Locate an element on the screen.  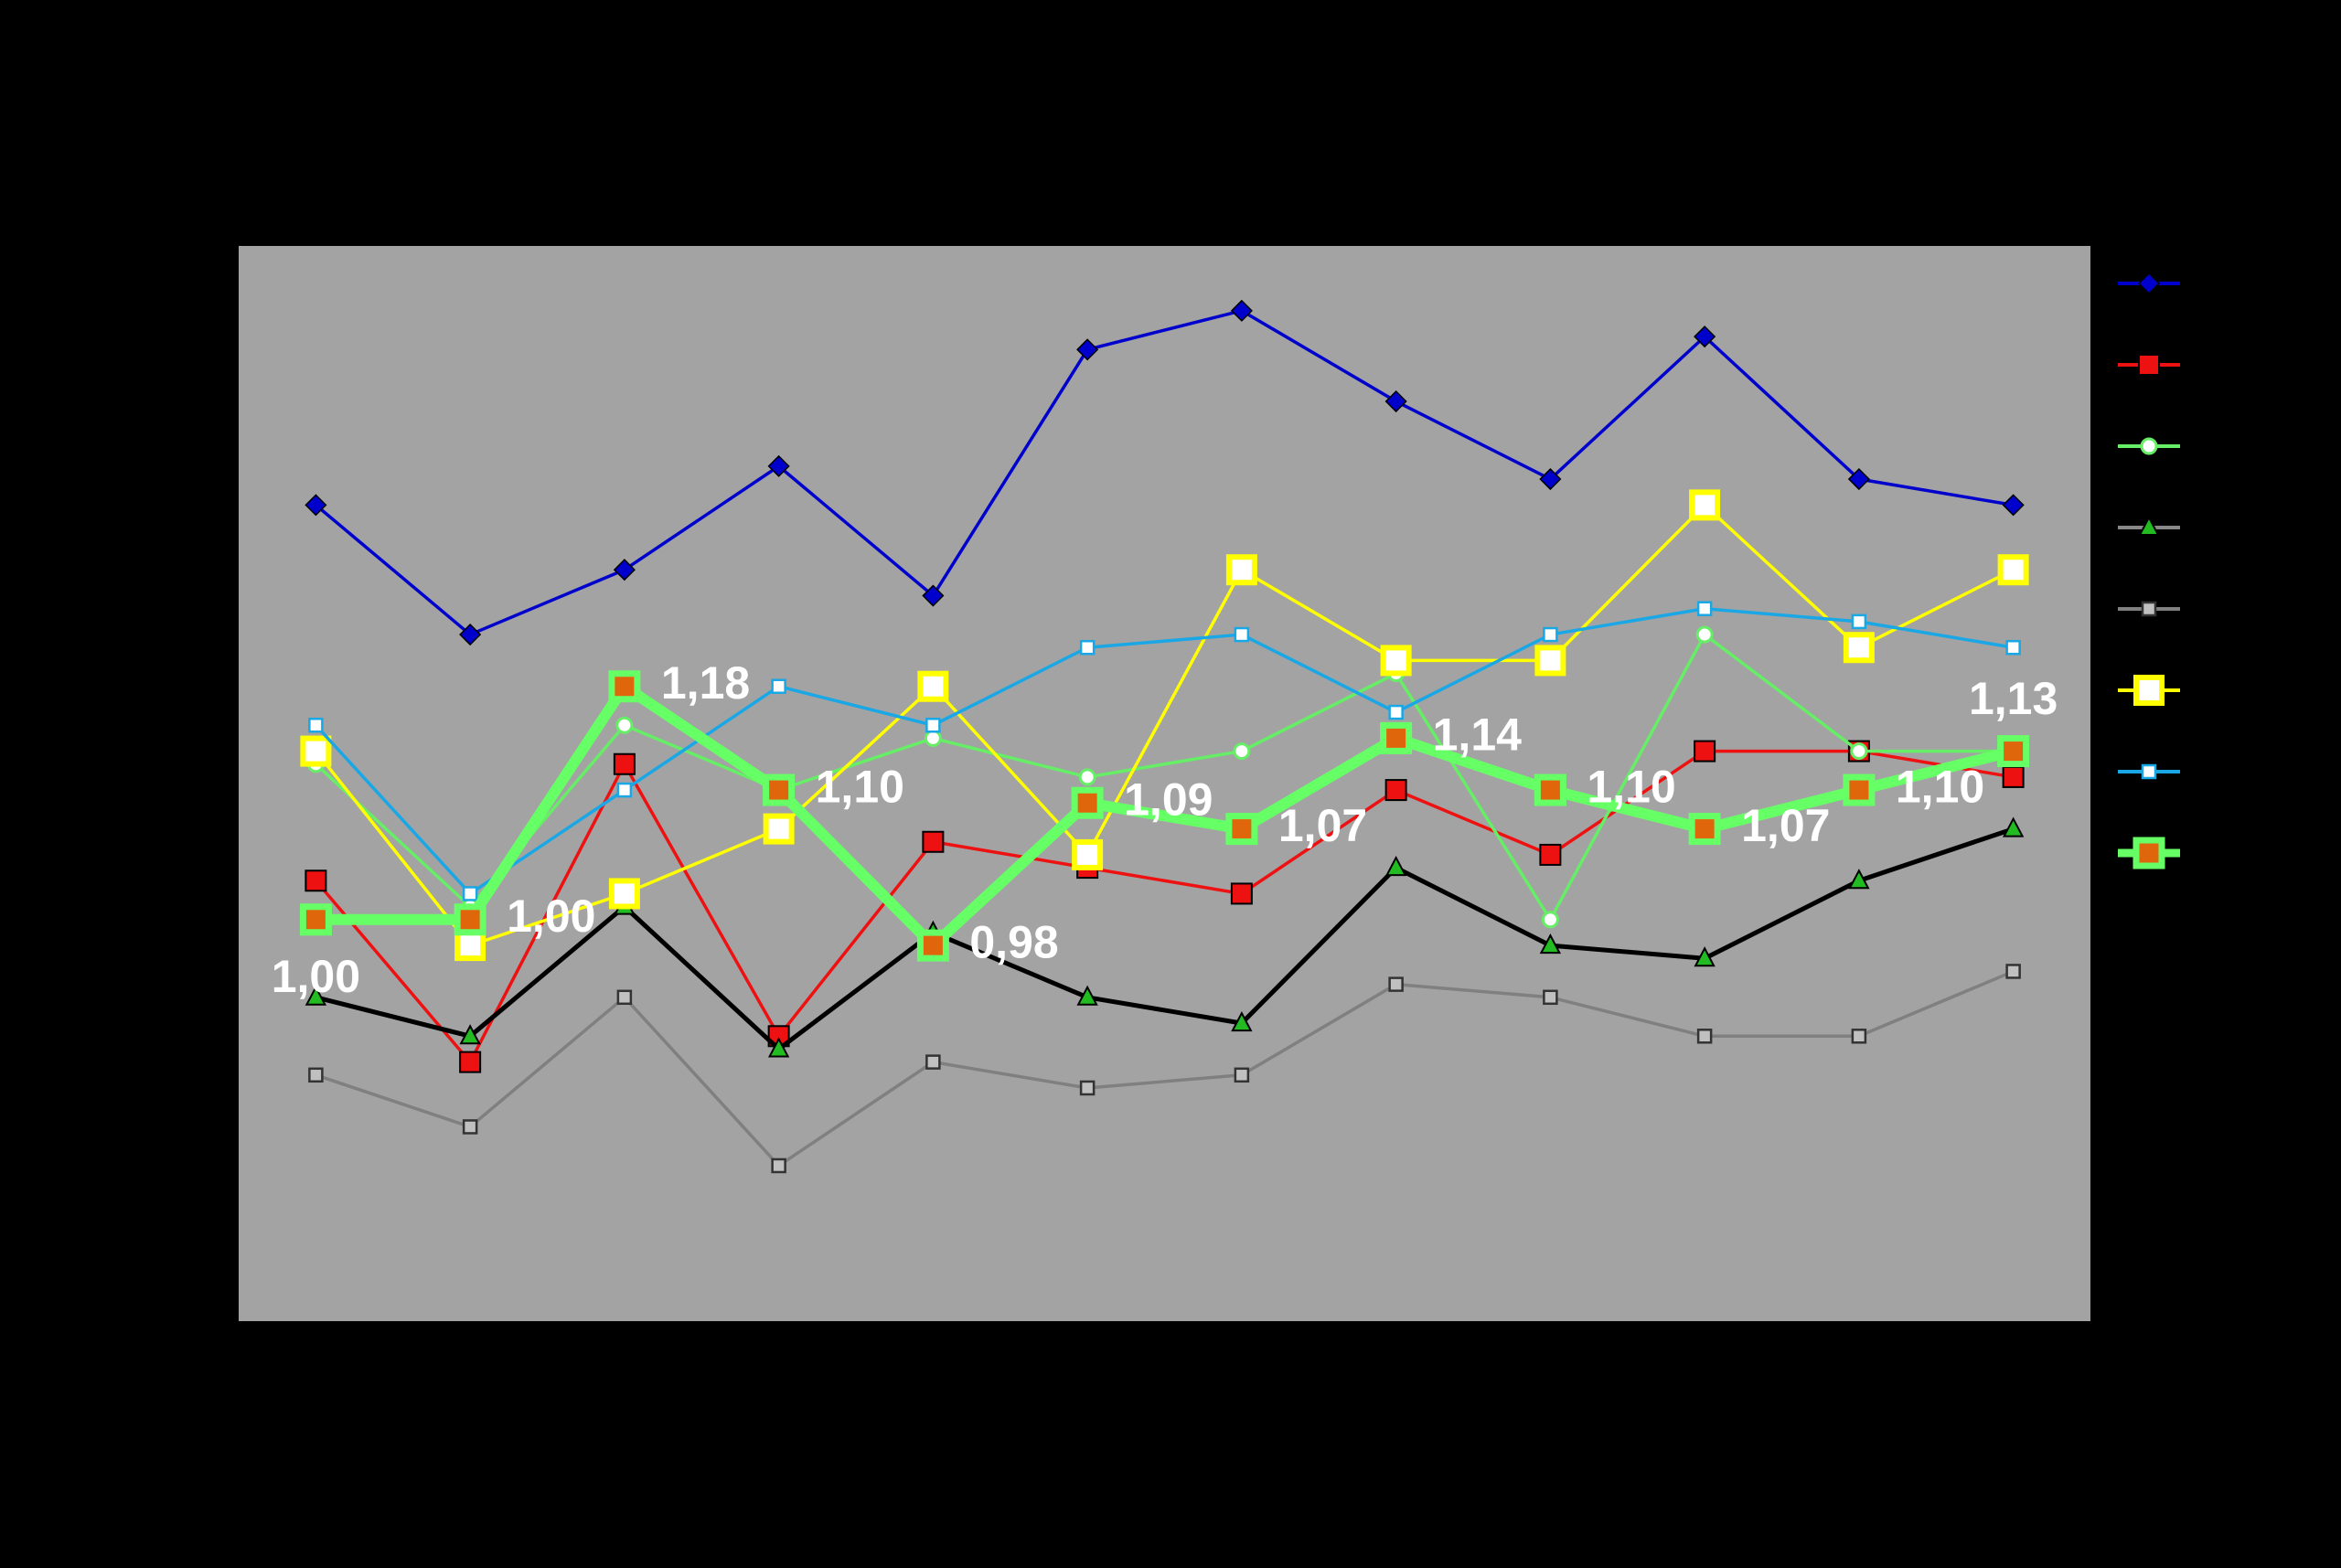
data-label: 1,13 is located at coordinates (2013, 698).